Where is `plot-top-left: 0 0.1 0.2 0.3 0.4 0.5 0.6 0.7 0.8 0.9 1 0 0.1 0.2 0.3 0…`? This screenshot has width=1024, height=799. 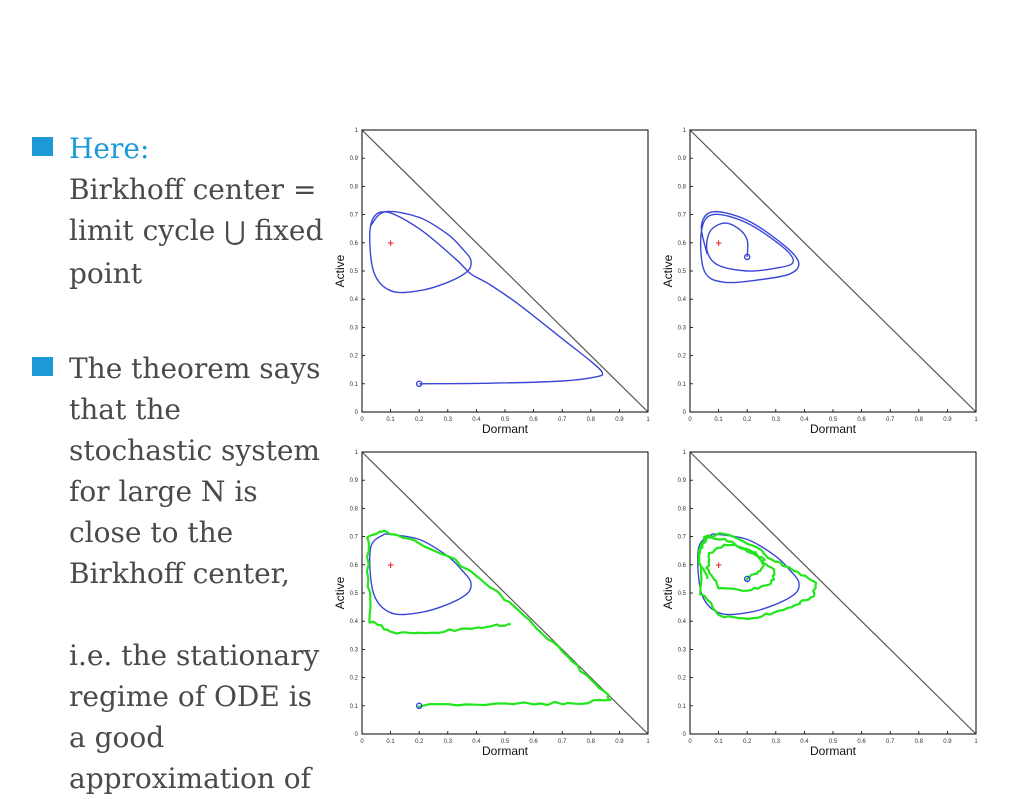 plot-top-left: 0 0.1 0.2 0.3 0.4 0.5 0.6 0.7 0.8 0.9 1 0 0.1 0.2 0.3 0… is located at coordinates (494, 282).